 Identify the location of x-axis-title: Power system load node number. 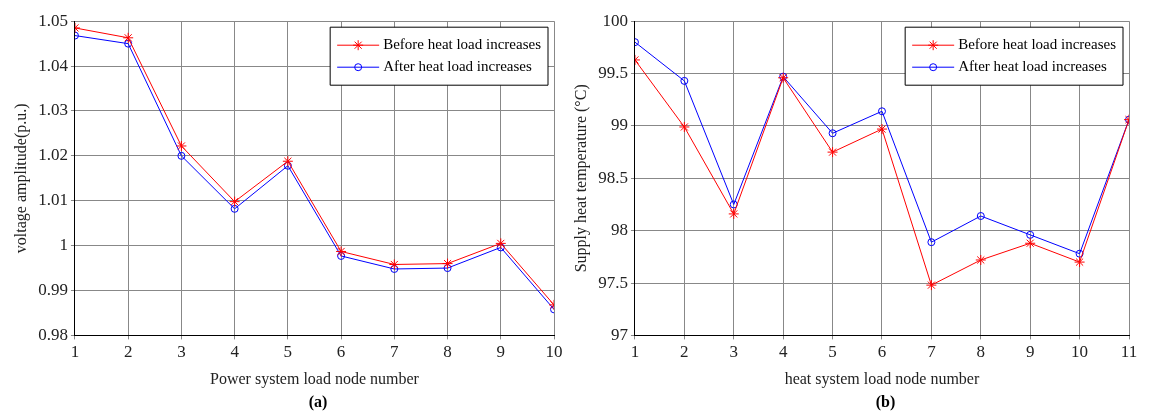
(315, 378).